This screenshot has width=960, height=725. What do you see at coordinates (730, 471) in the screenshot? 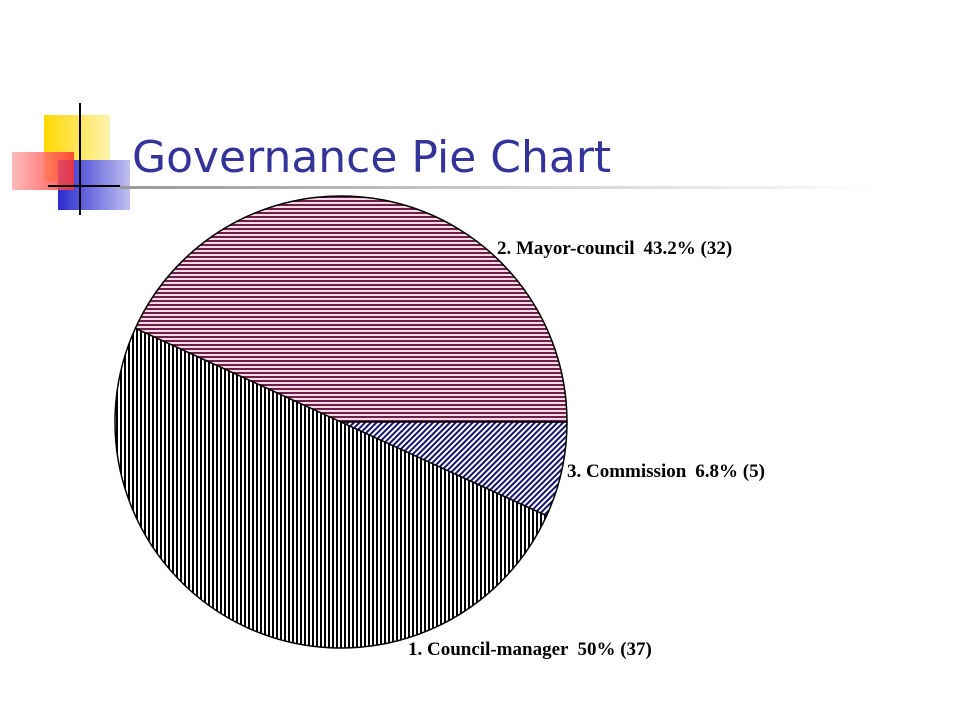
I see `slice-value-label: 6.8% (5)` at bounding box center [730, 471].